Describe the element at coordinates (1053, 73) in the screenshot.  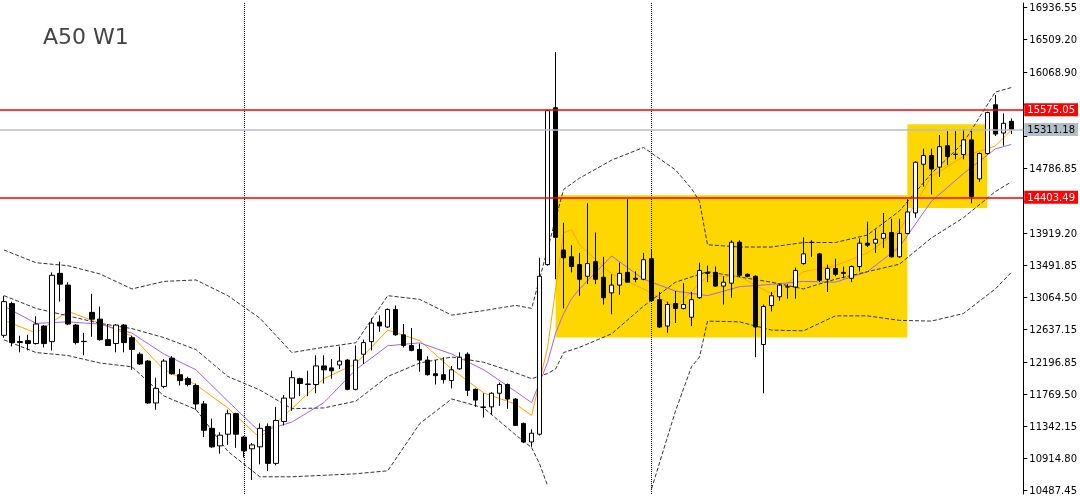
I see `y-tick-label: 16068.90` at that location.